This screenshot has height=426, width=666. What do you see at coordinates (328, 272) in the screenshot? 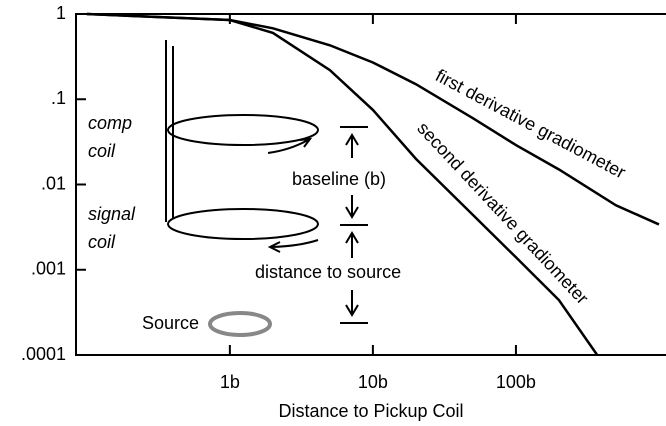
I see `annotation: distance to source` at bounding box center [328, 272].